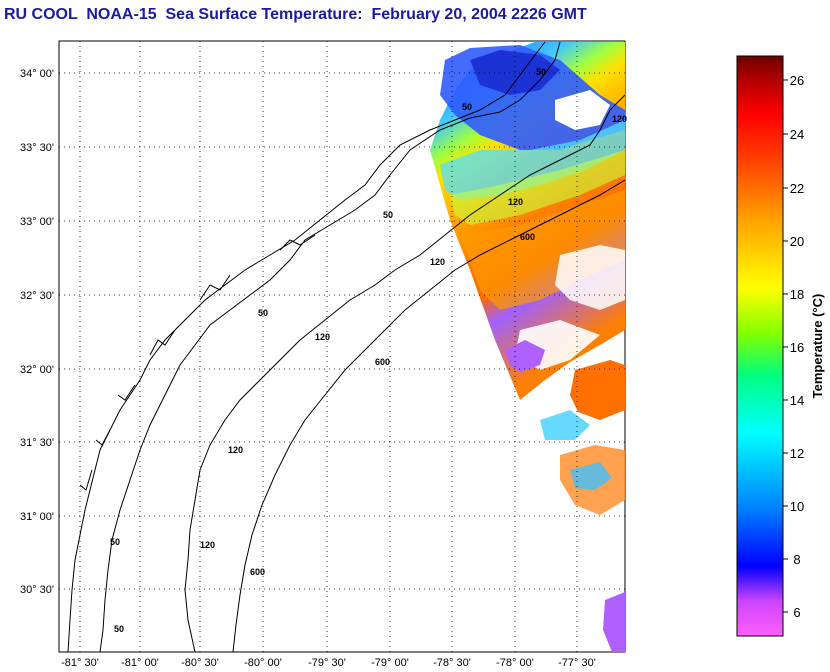 The height and width of the screenshot is (672, 830). Describe the element at coordinates (565, 425) in the screenshot. I see `sst-patch-se2` at that location.